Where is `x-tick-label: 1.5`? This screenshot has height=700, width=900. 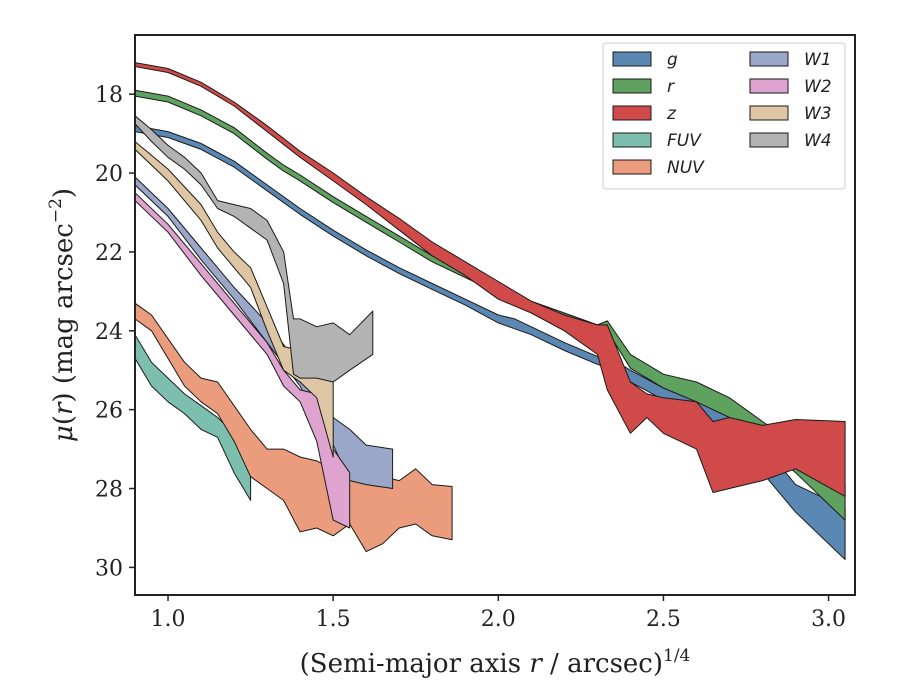 x-tick-label: 1.5 is located at coordinates (333, 619).